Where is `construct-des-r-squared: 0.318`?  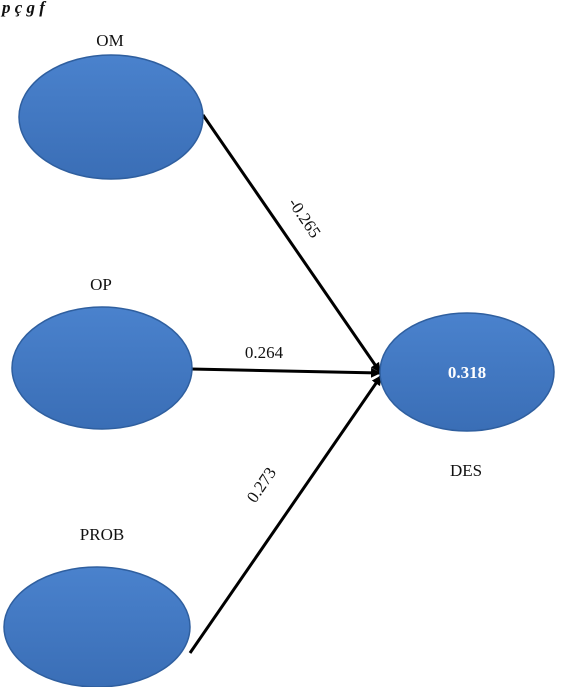
construct-des-r-squared: 0.318 is located at coordinates (467, 372).